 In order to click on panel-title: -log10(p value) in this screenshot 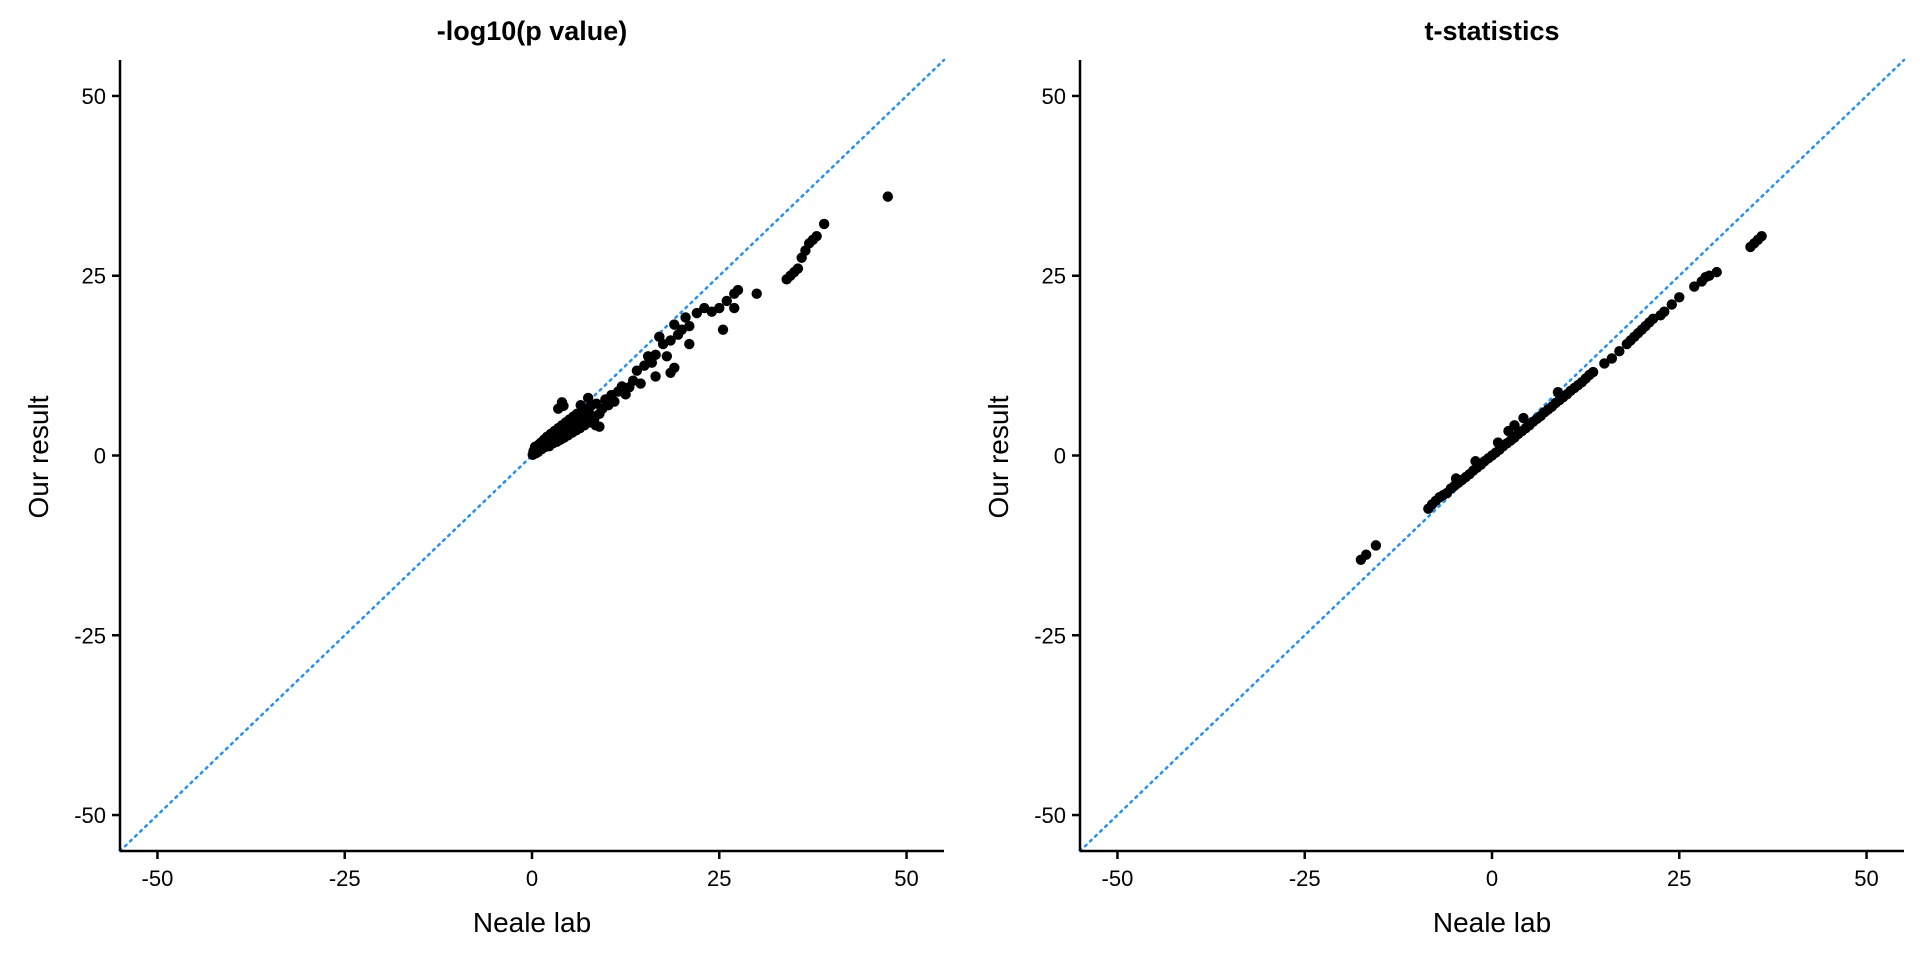, I will do `click(532, 31)`.